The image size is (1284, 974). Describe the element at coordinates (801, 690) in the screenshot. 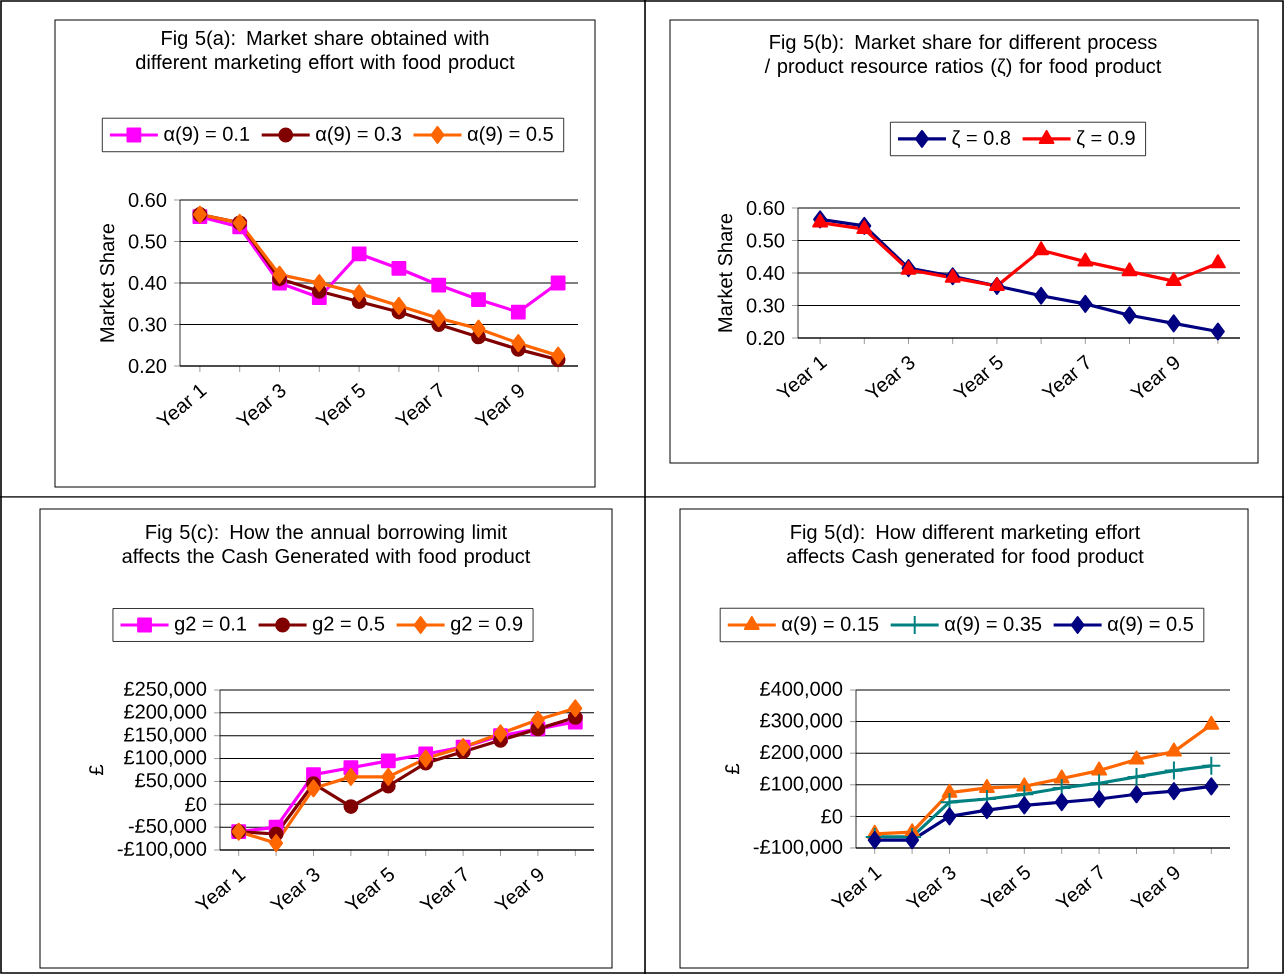

I see `y-tick-label: £400,000` at that location.